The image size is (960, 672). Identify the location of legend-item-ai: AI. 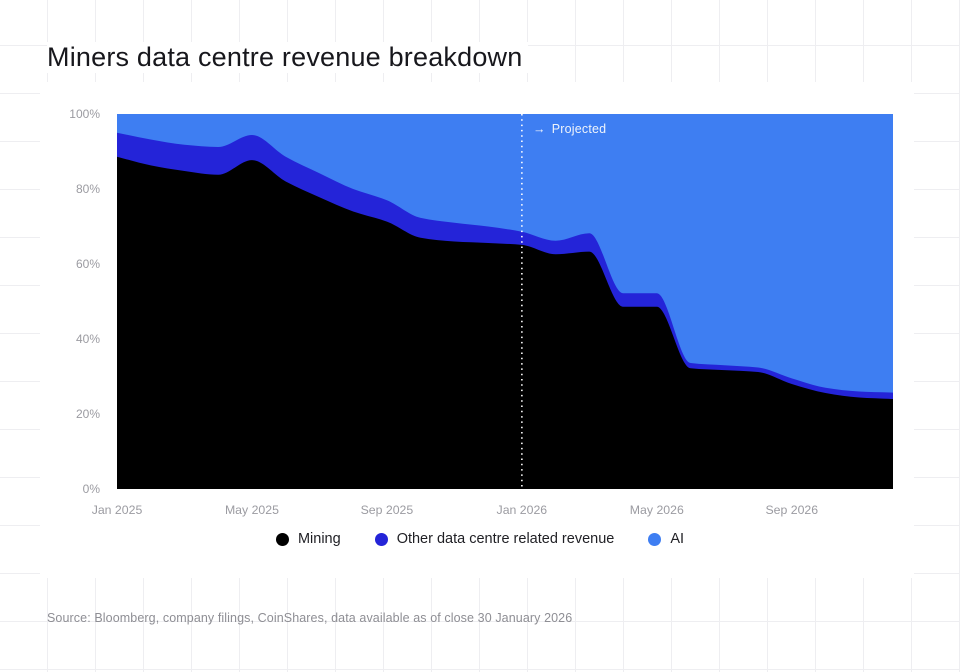
(666, 539).